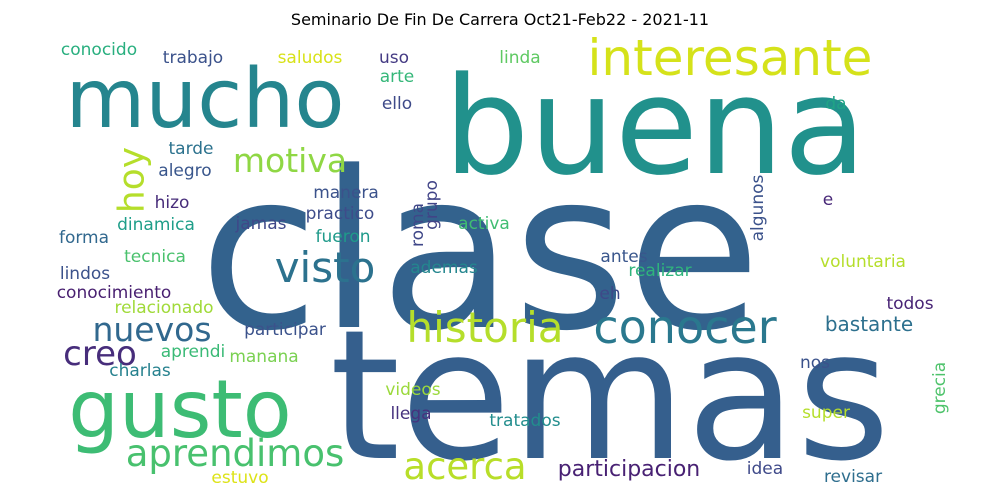 The image size is (1000, 500). I want to click on word-conocer: conocer, so click(684, 327).